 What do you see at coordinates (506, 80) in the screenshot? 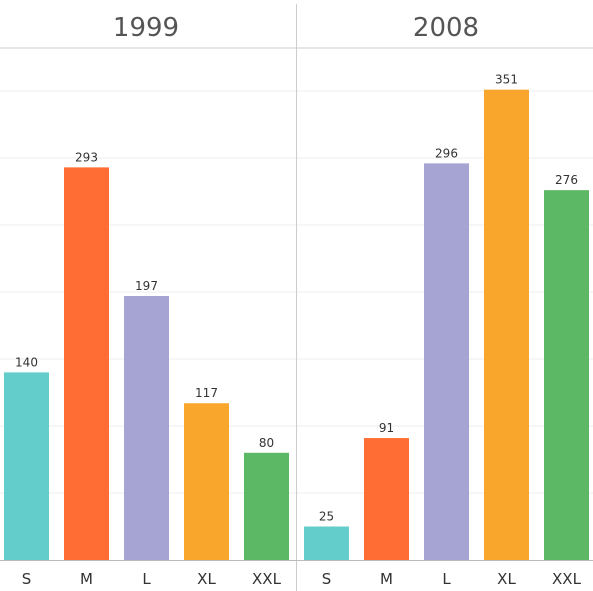
I see `bar-value-label: 351` at bounding box center [506, 80].